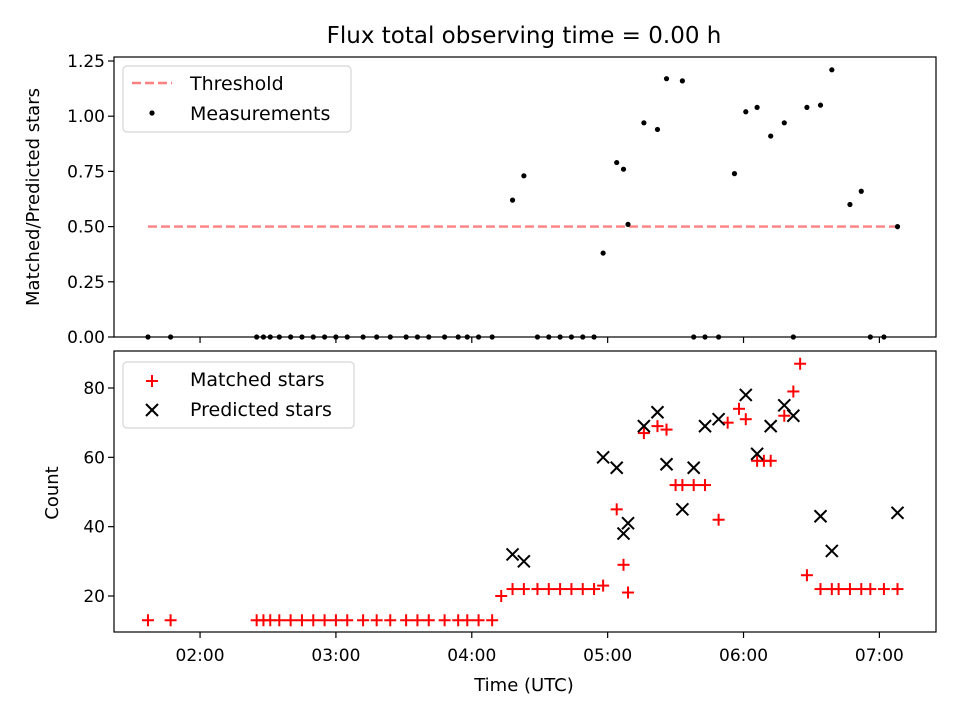 The width and height of the screenshot is (960, 720). I want to click on legend-measurements-label: Measurements, so click(260, 114).